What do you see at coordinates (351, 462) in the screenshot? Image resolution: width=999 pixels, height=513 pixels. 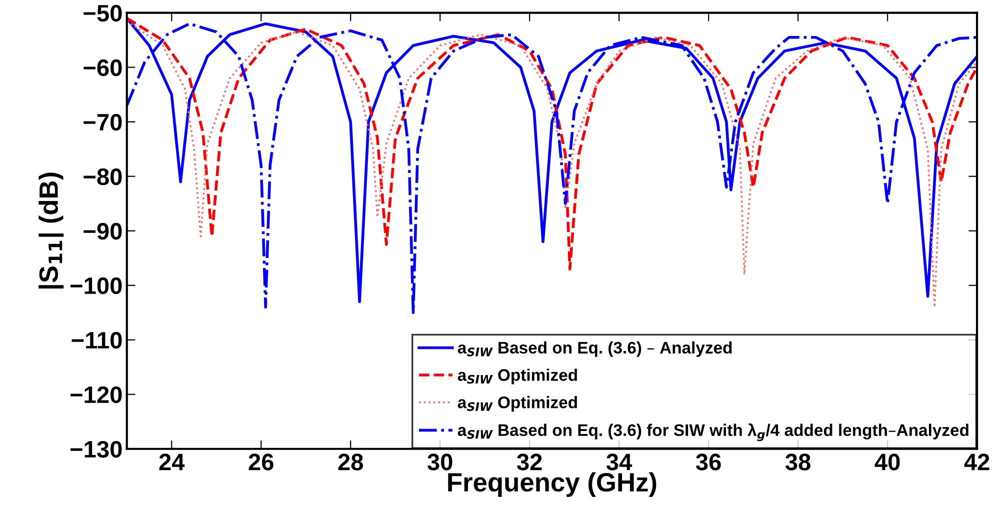 I see `x-tick-label: 28` at bounding box center [351, 462].